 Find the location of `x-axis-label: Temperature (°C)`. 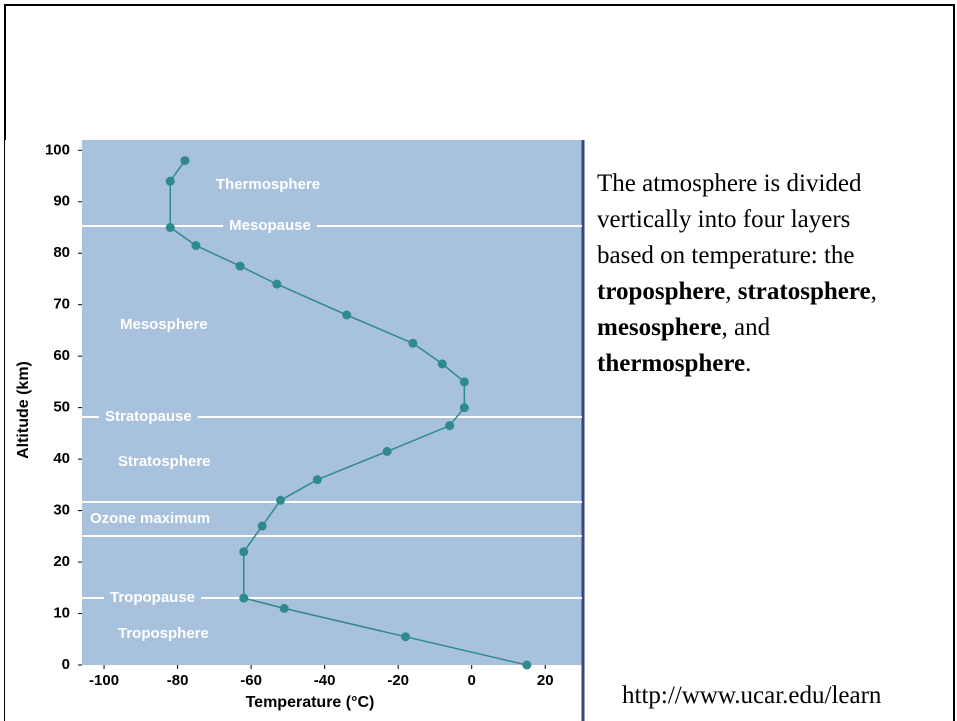

x-axis-label: Temperature (°C) is located at coordinates (310, 702).